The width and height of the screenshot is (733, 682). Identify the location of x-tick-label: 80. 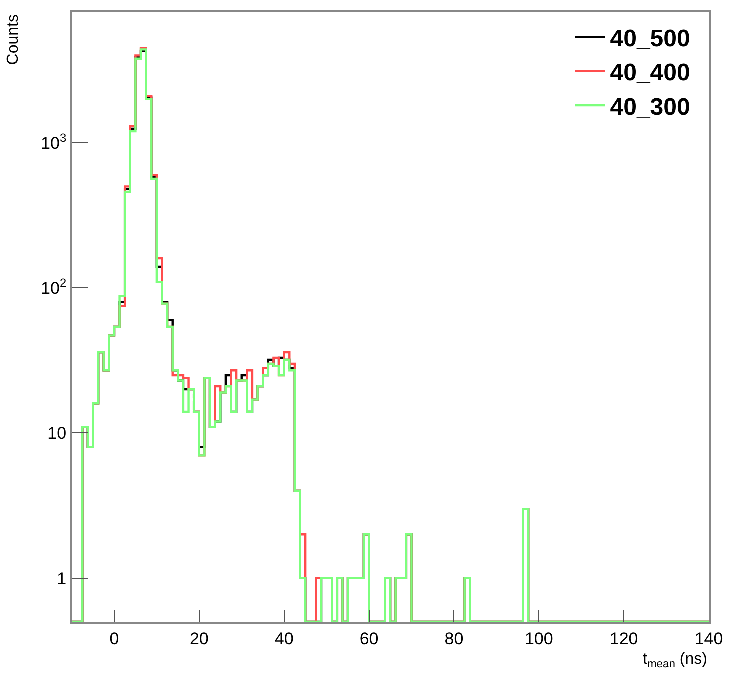
(454, 638).